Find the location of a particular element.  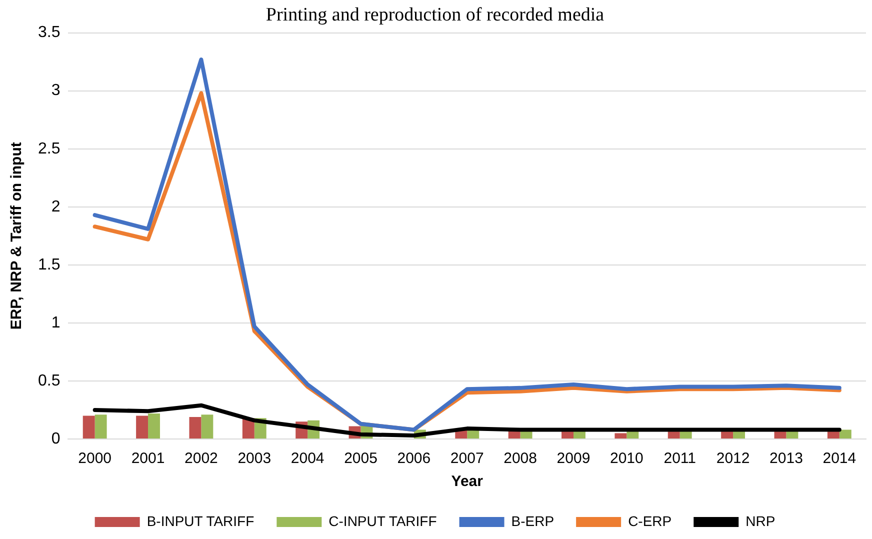

legend-label: NRP is located at coordinates (761, 520).